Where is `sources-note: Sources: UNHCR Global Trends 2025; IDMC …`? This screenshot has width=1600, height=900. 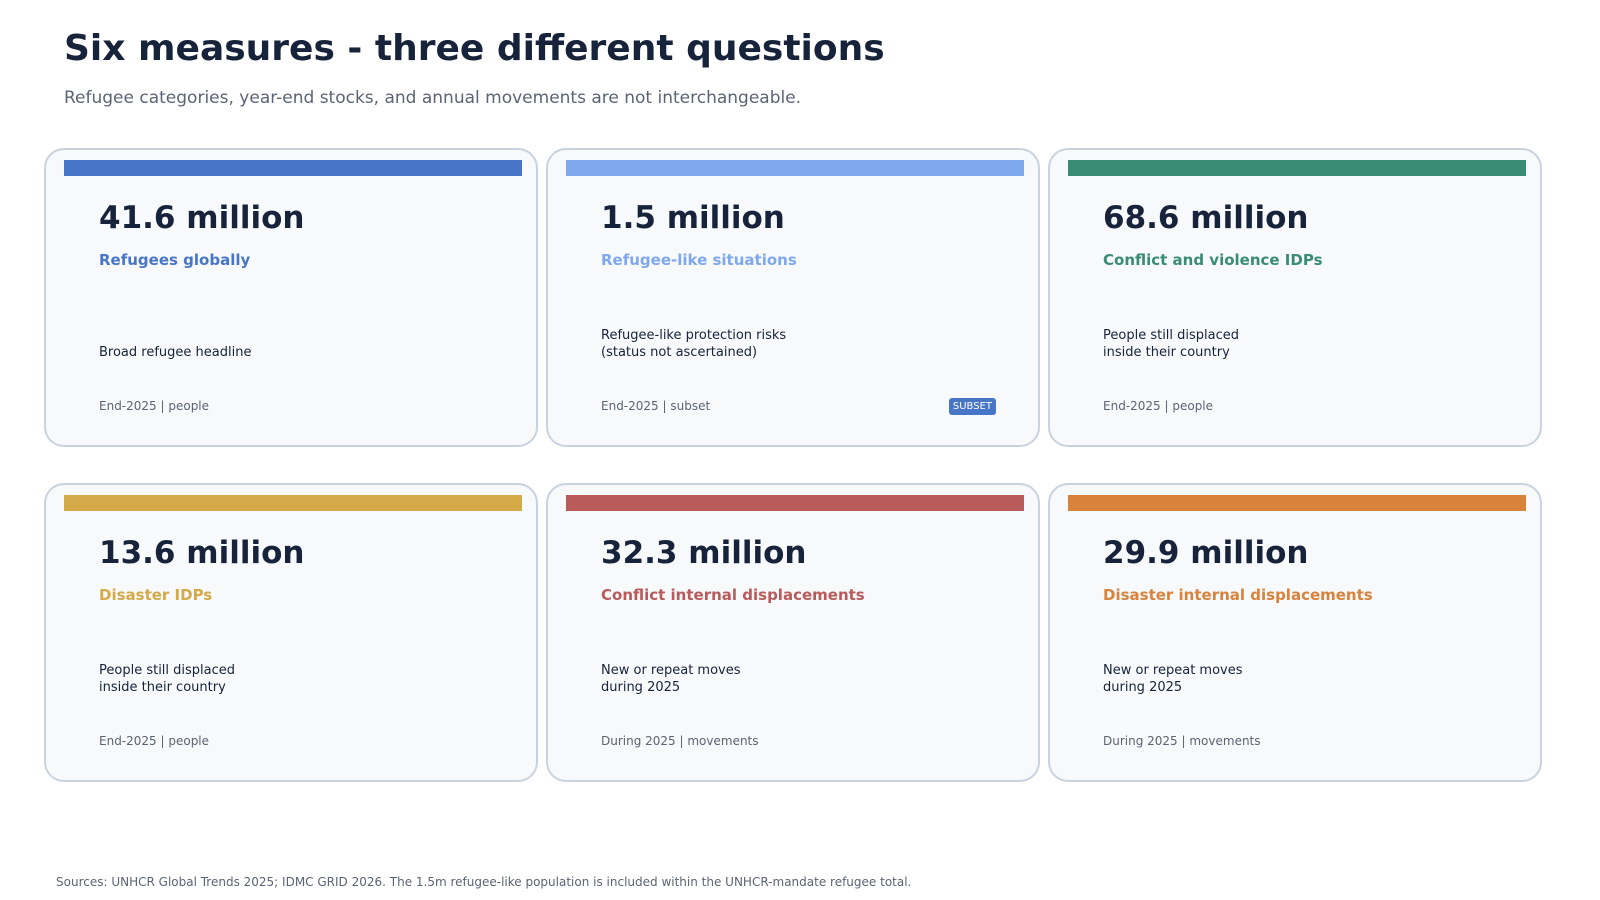 sources-note: Sources: UNHCR Global Trends 2025; IDMC … is located at coordinates (484, 882).